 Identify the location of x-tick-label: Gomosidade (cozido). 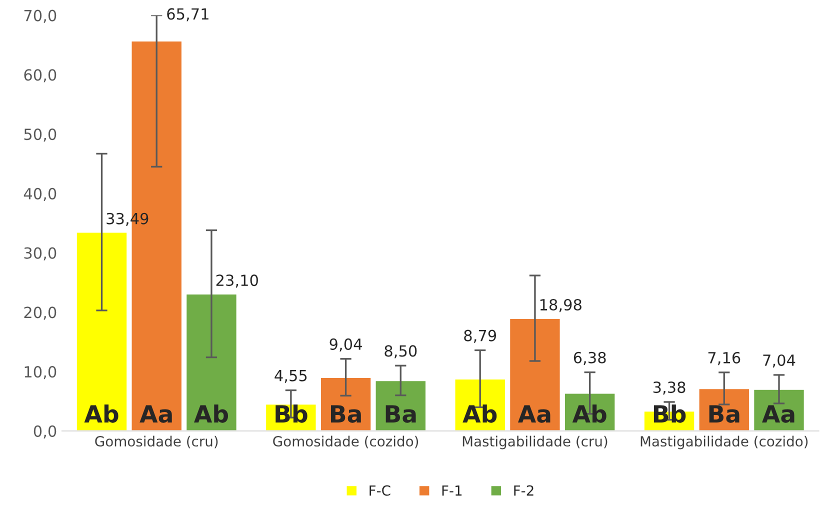
(345, 442).